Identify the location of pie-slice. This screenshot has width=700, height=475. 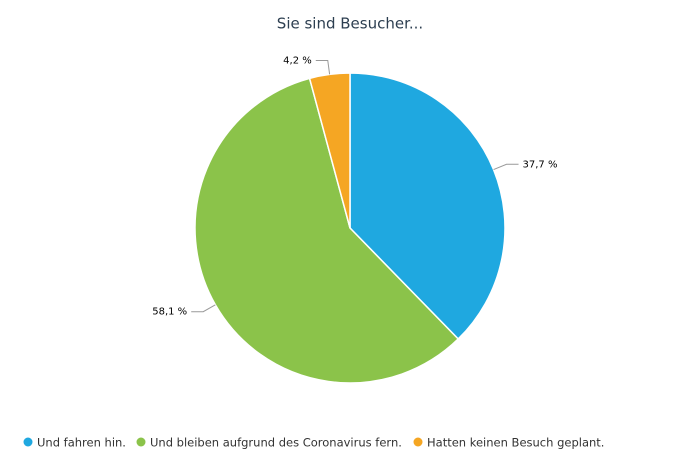
(329, 150).